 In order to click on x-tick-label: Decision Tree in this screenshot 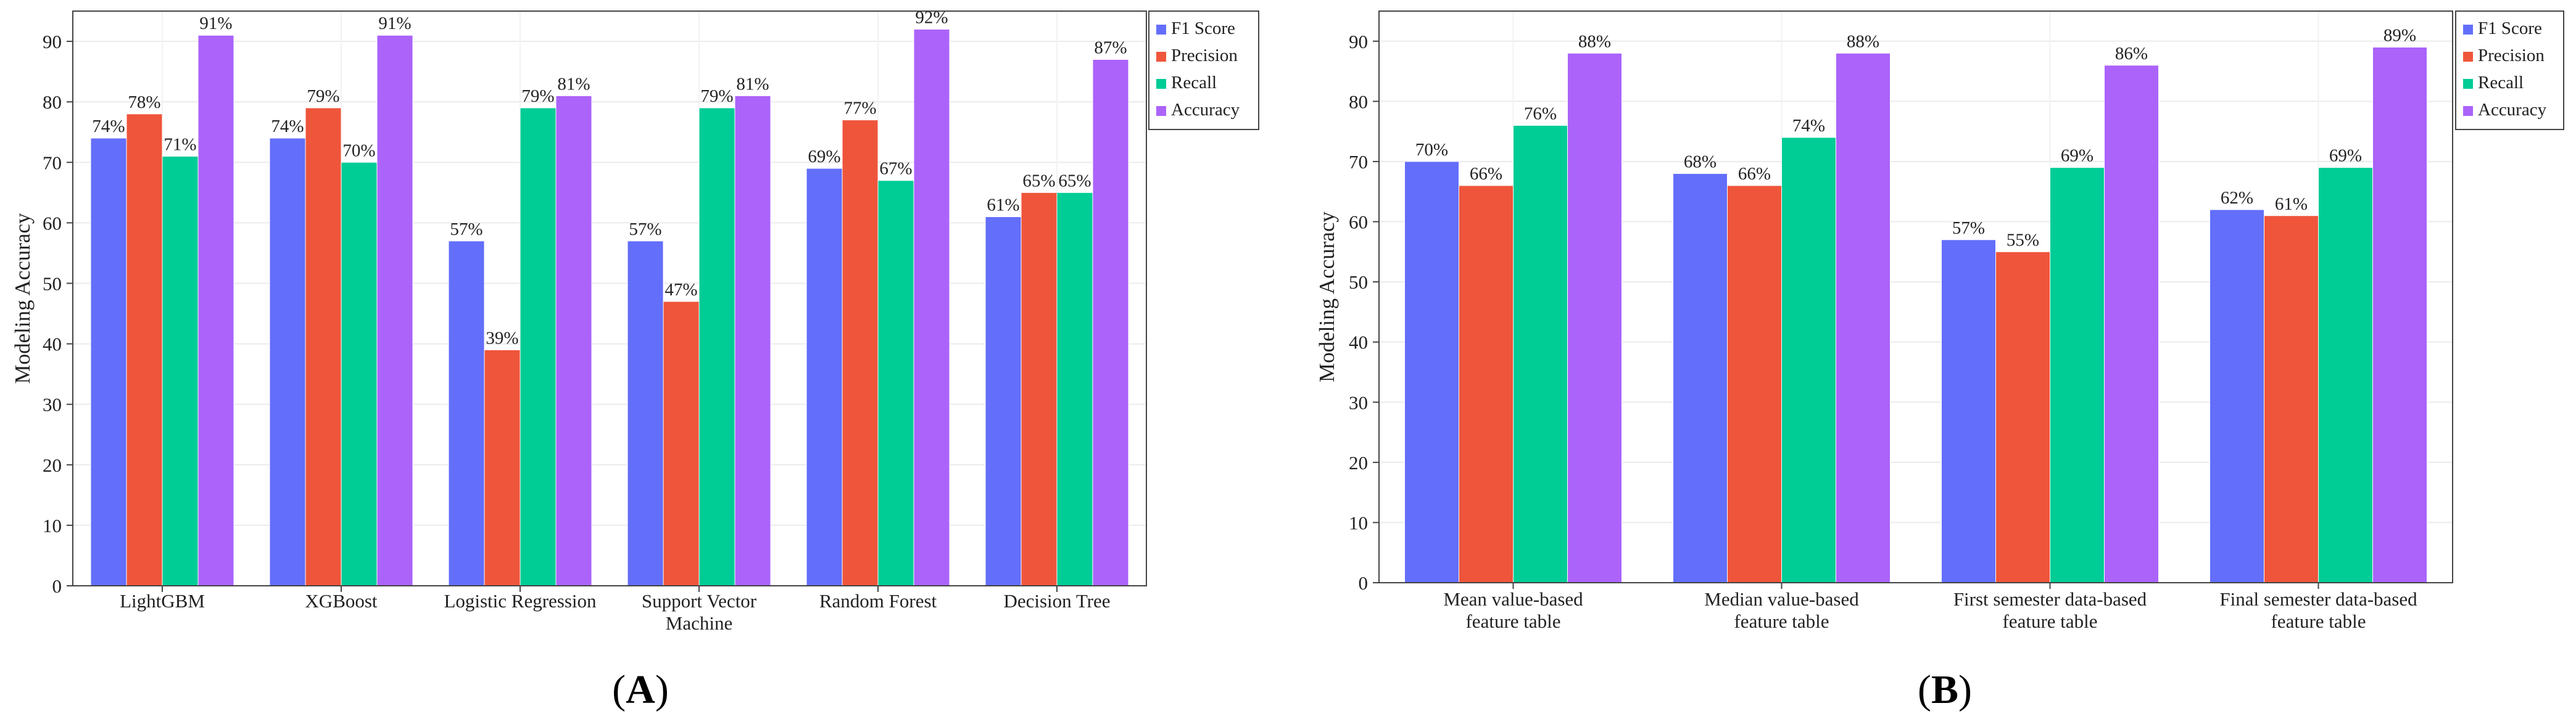, I will do `click(1056, 601)`.